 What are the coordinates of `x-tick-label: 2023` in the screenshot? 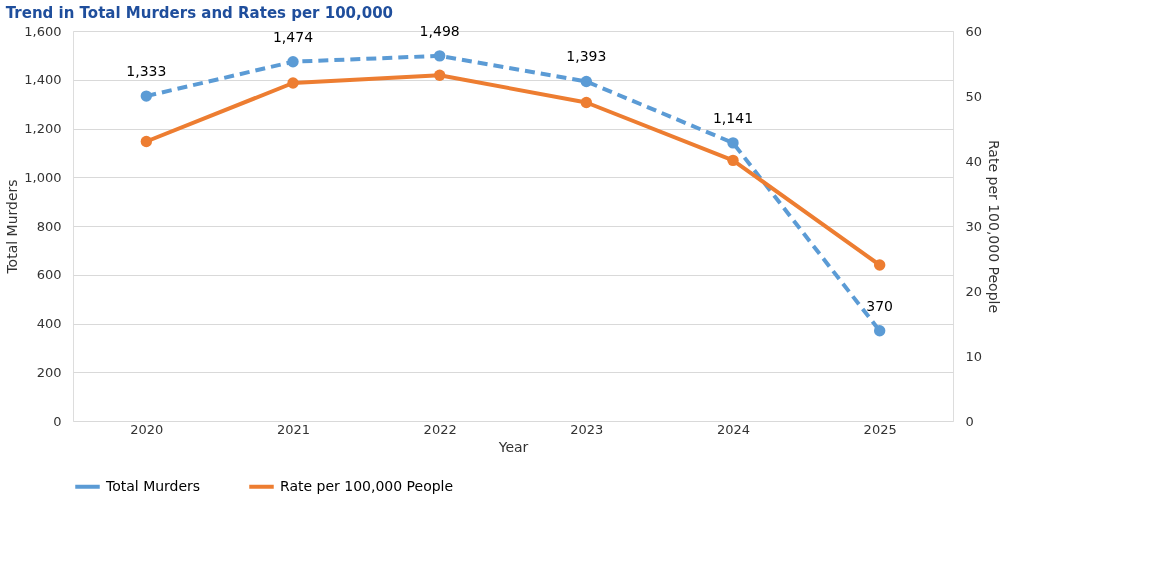 It's located at (587, 429).